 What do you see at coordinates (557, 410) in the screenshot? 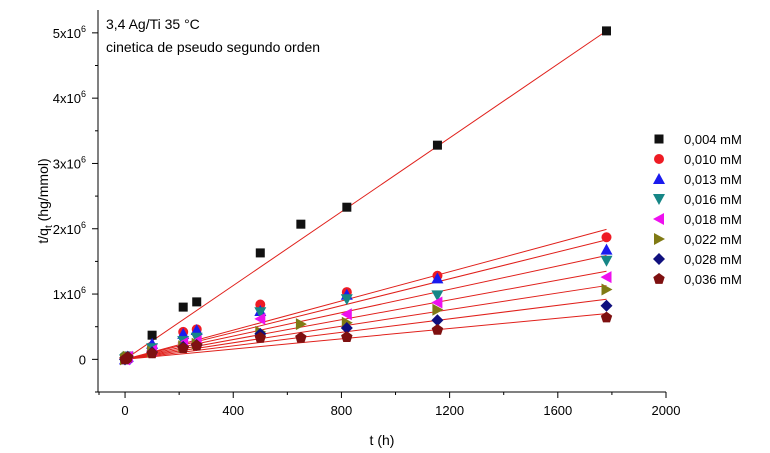
I see `x-tick-label: 1600` at bounding box center [557, 410].